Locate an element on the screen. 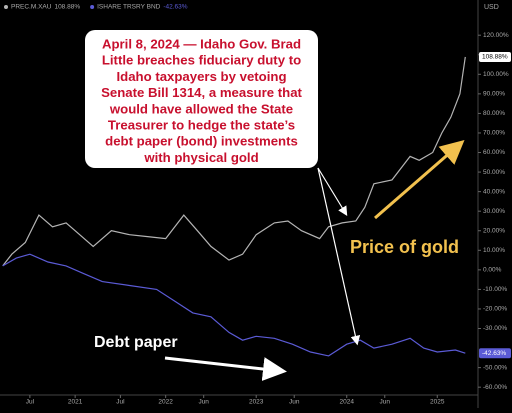 The image size is (512, 413). y-tick-label: 100.00% is located at coordinates (496, 74).